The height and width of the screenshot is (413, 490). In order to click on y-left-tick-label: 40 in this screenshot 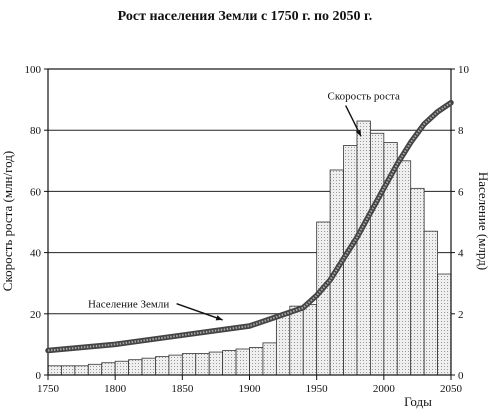, I will do `click(36, 254)`.